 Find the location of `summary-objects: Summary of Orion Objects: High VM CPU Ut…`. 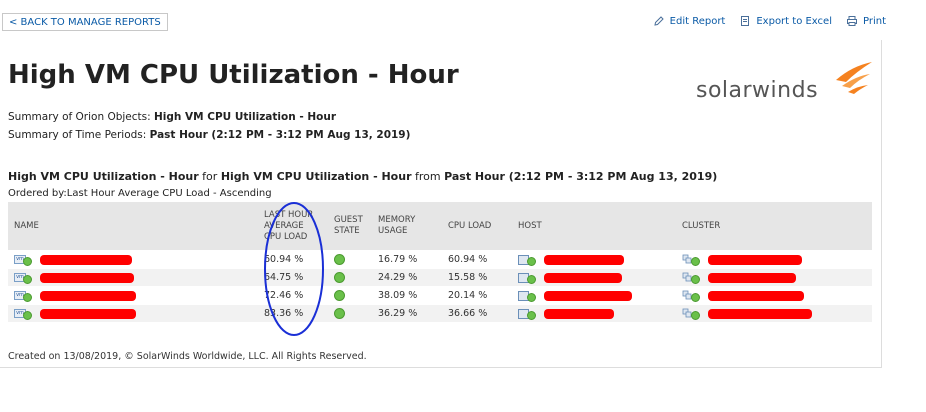

summary-objects: Summary of Orion Objects: High VM CPU Ut… is located at coordinates (172, 117).